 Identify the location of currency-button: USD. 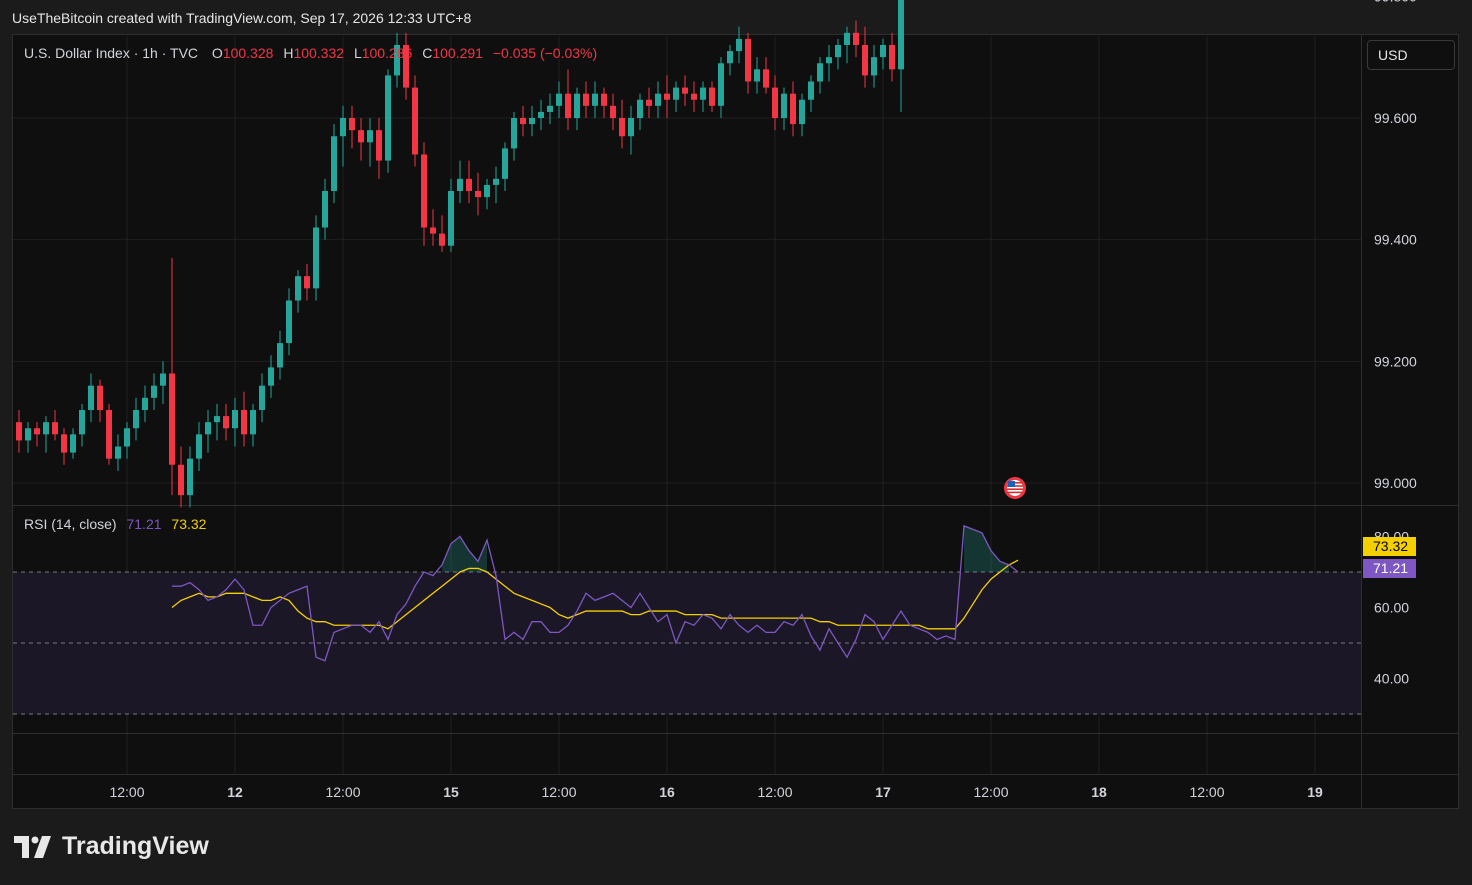
(1411, 55).